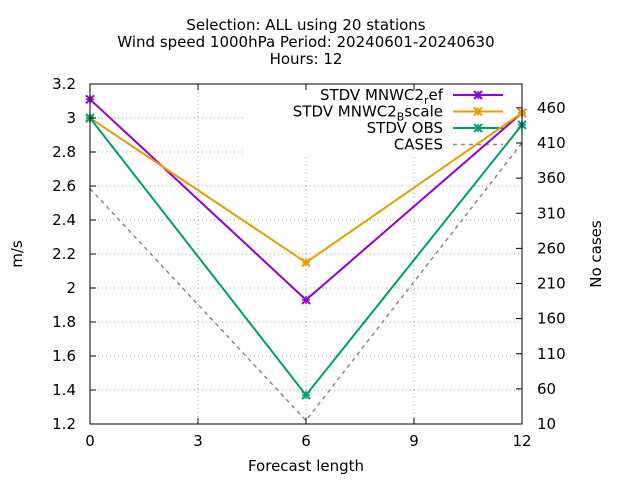 The width and height of the screenshot is (640, 480). Describe the element at coordinates (64, 220) in the screenshot. I see `y-tick-label: 2.4` at that location.